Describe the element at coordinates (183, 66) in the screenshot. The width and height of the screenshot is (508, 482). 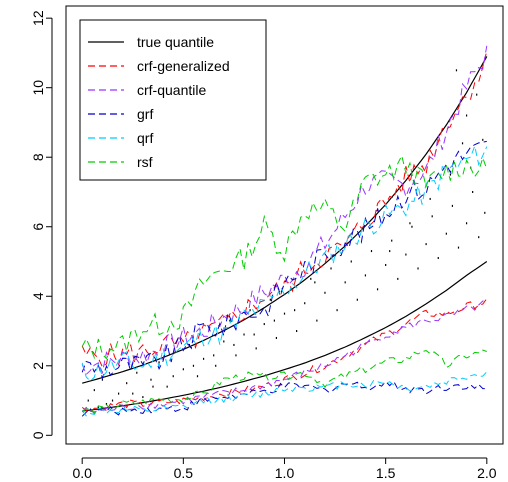
I see `legend-label: crf-generalized` at that location.